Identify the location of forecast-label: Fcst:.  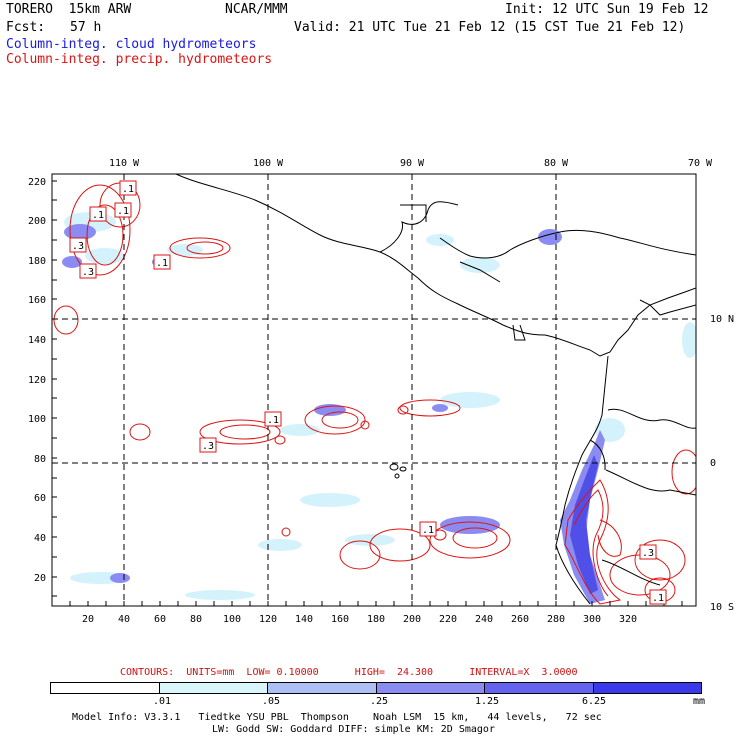
(26, 27).